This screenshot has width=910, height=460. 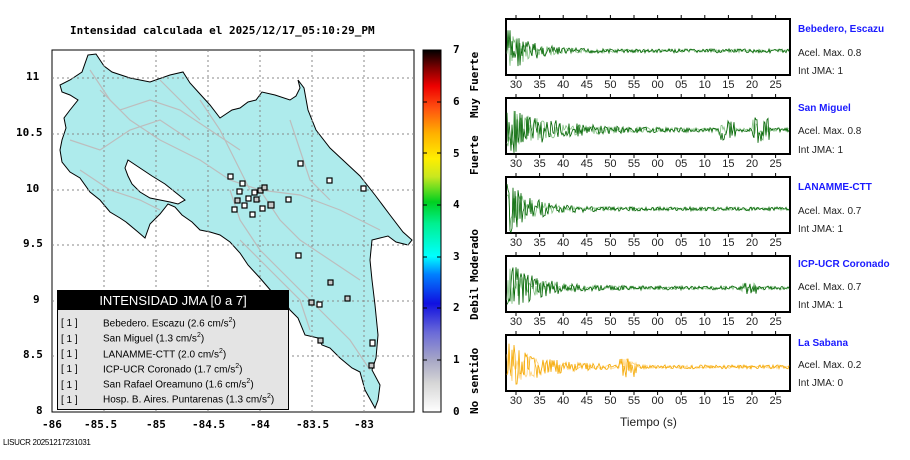 What do you see at coordinates (752, 85) in the screenshot?
I see `time-tick-label: 20` at bounding box center [752, 85].